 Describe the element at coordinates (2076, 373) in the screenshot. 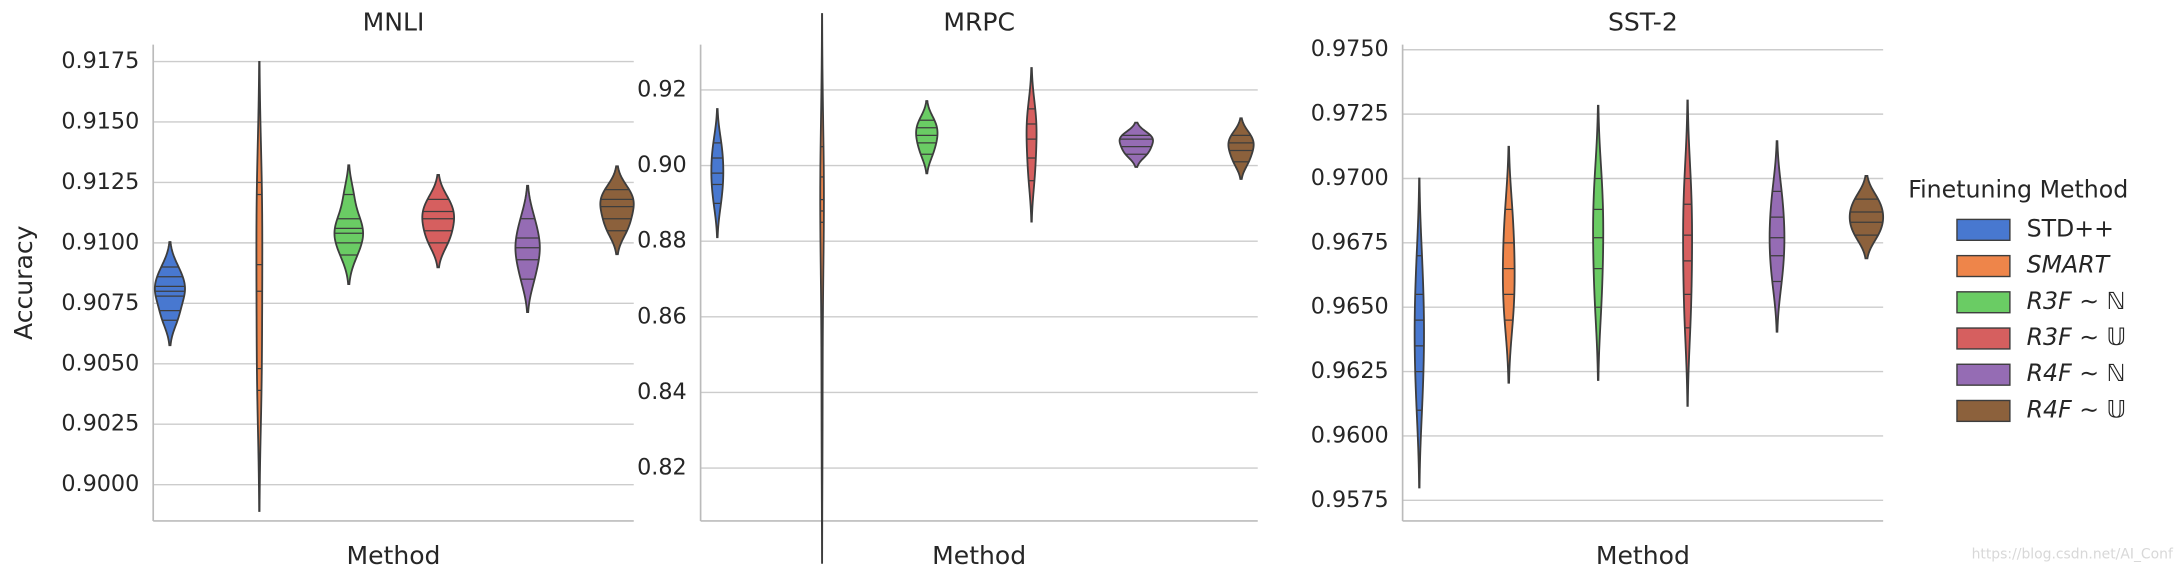

I see `legend-label: R4F ∼ ℕ` at that location.